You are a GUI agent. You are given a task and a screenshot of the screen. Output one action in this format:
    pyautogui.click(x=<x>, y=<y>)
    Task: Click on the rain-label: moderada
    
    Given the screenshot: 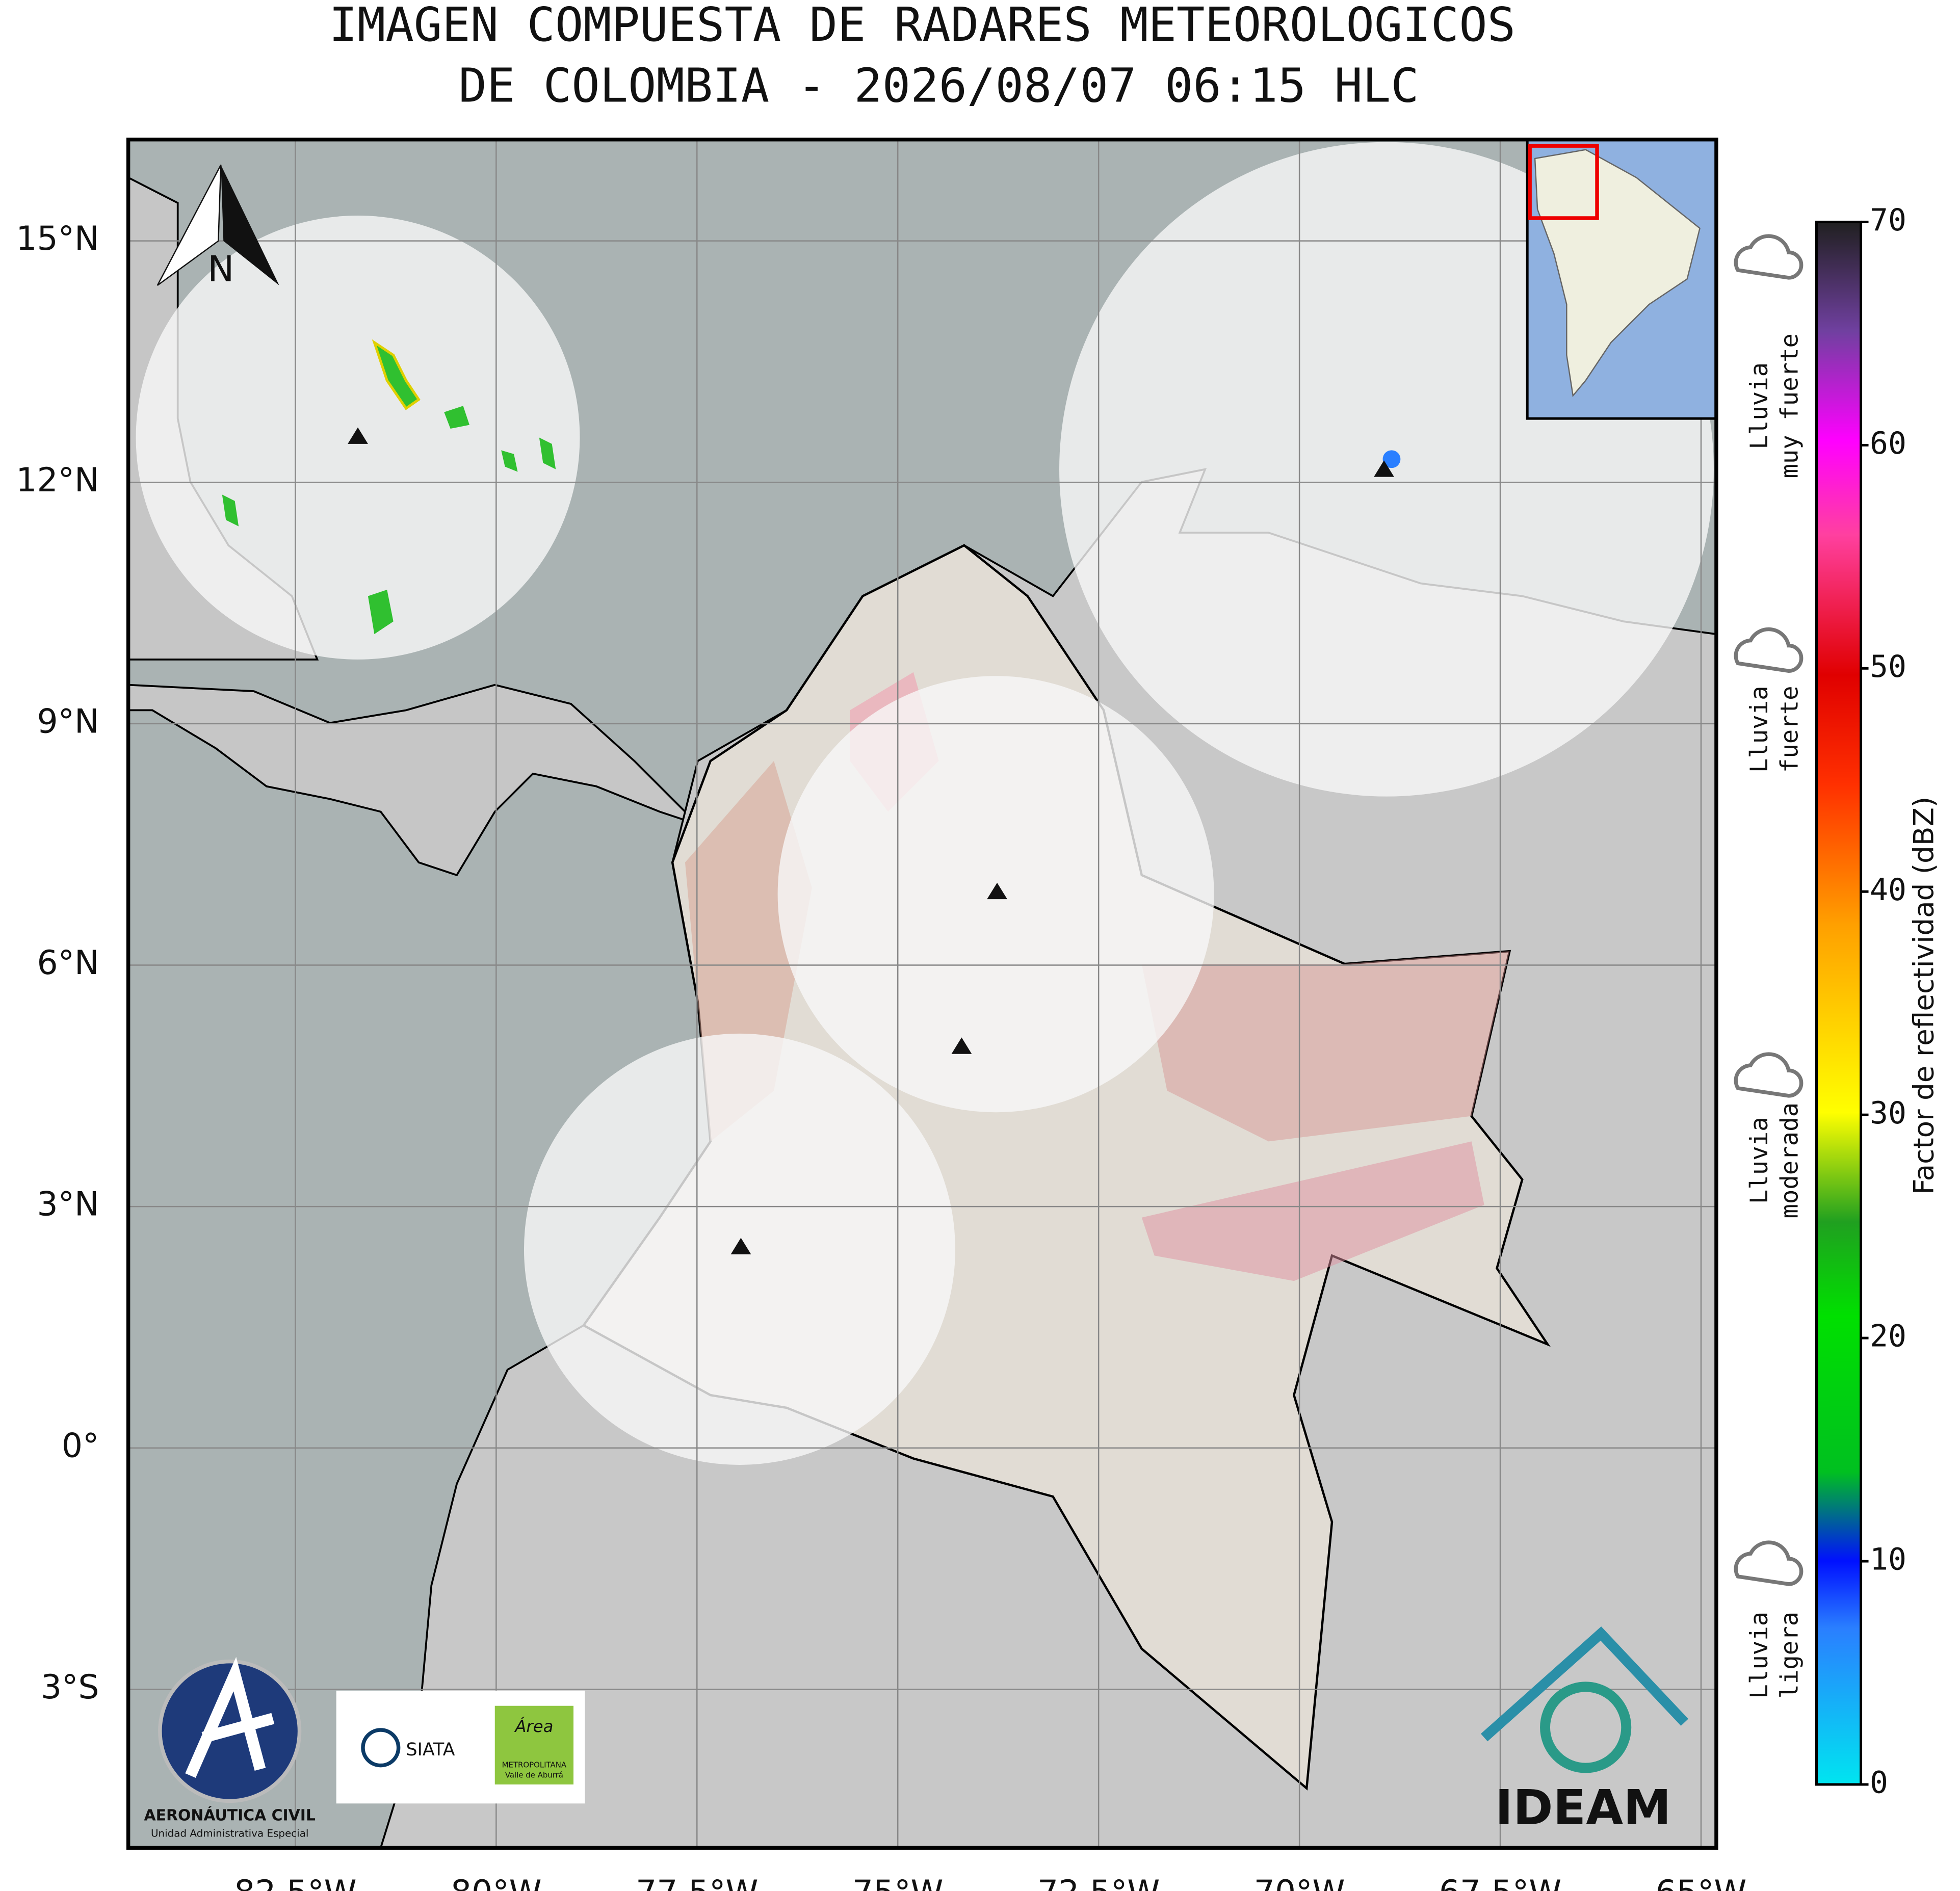 What is the action you would take?
    pyautogui.click(x=1790, y=1161)
    